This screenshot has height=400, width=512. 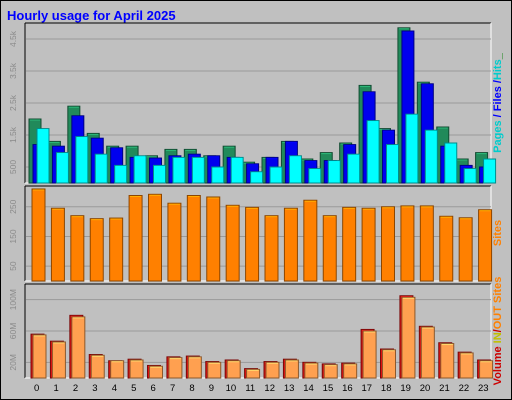 I want to click on x-tick-label-hour-4: 4, so click(x=114, y=388).